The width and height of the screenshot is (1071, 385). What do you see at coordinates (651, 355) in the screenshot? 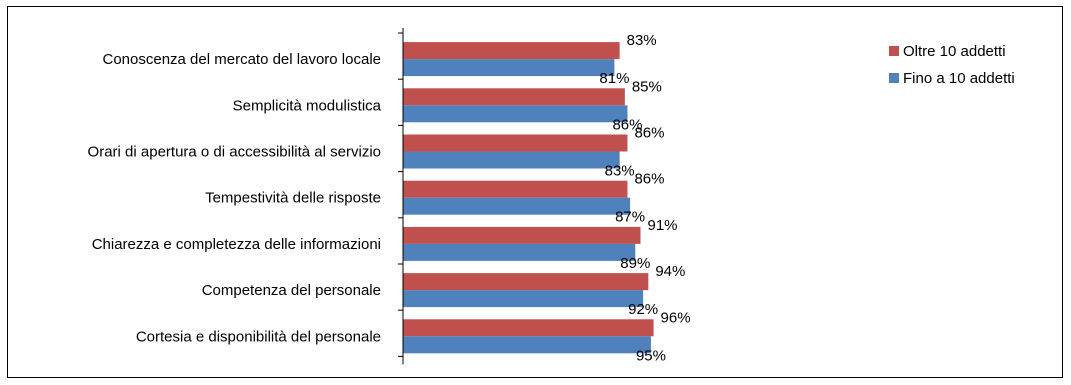
I see `value-label: 95%` at bounding box center [651, 355].